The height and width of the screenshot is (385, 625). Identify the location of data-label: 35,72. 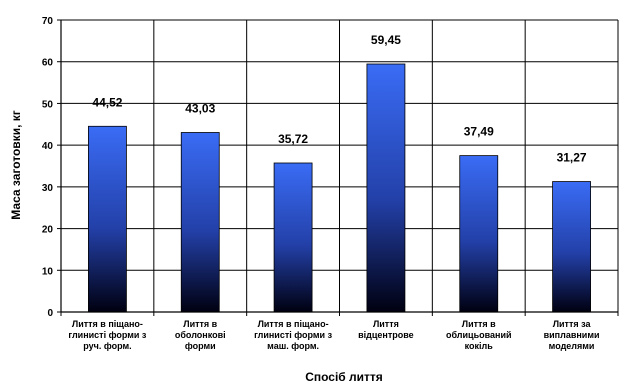
(293, 139).